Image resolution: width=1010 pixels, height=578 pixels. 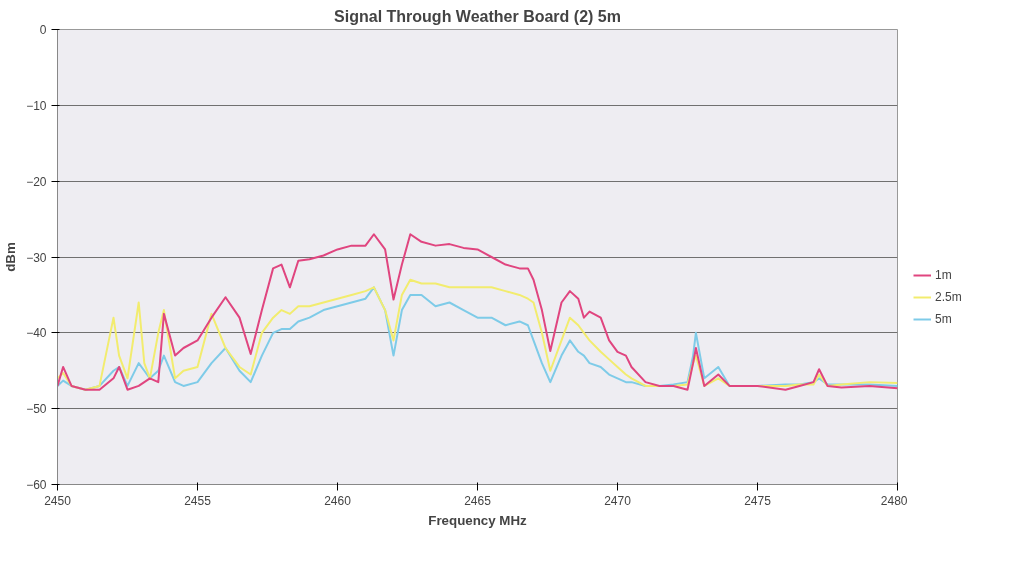 What do you see at coordinates (36, 333) in the screenshot?
I see `y-tick-label: −40` at bounding box center [36, 333].